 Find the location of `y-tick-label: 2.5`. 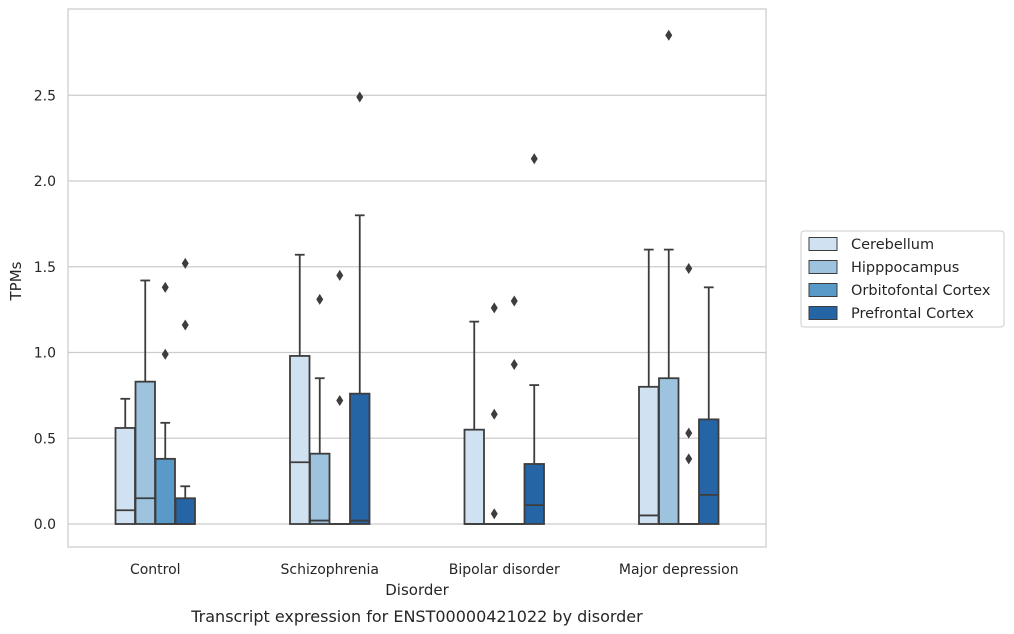

y-tick-label: 2.5 is located at coordinates (45, 96).